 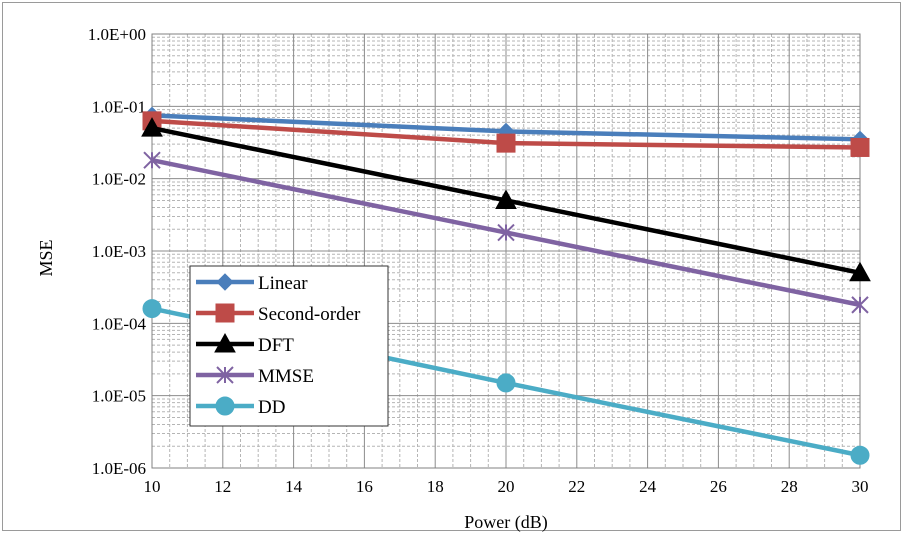 I want to click on x-tick-label: 20, so click(x=506, y=486).